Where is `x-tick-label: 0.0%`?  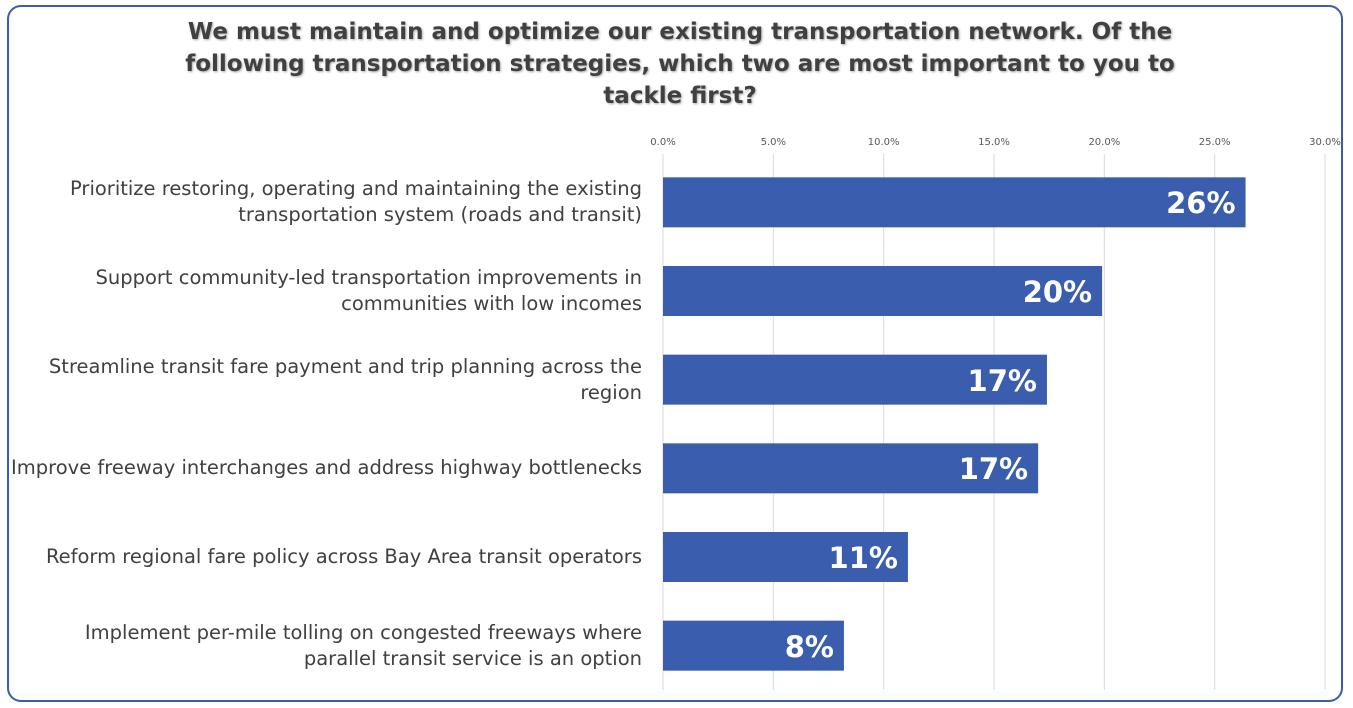 x-tick-label: 0.0% is located at coordinates (663, 142).